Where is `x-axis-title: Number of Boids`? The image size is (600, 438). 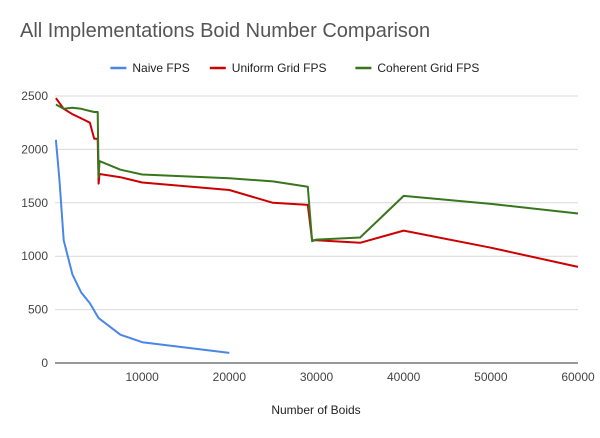
x-axis-title: Number of Boids is located at coordinates (315, 410).